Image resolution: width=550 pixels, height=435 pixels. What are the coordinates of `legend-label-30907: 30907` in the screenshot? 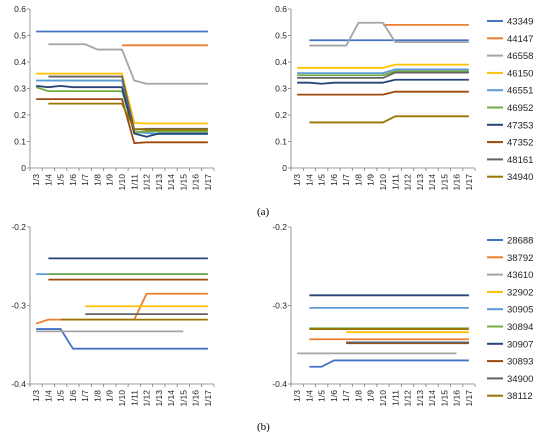 It's located at (520, 344).